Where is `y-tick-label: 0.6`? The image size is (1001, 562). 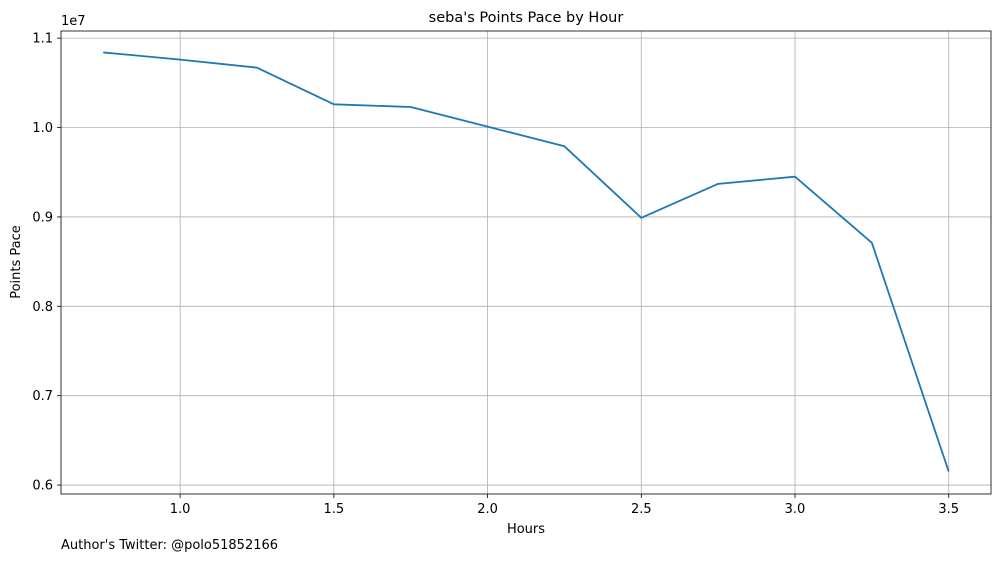
y-tick-label: 0.6 is located at coordinates (42, 486).